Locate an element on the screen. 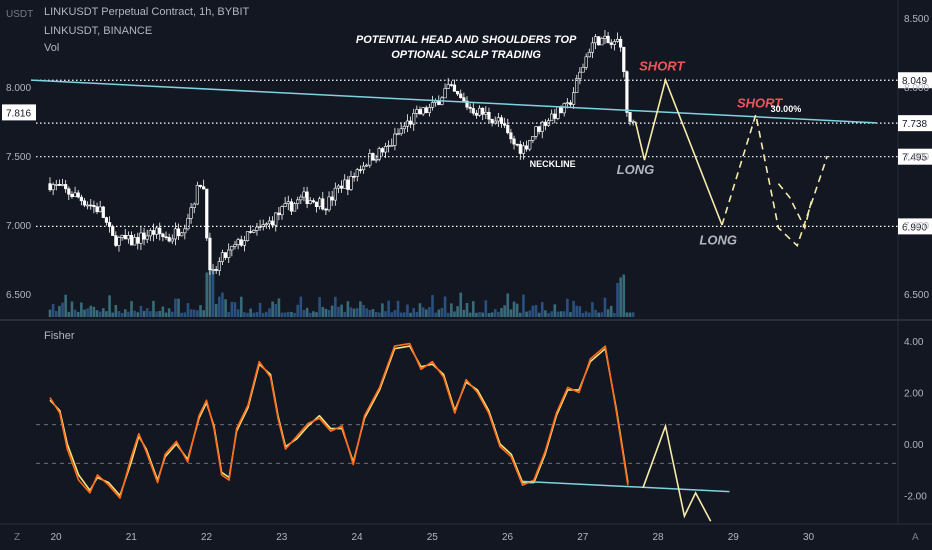 This screenshot has height=550, width=932. level-label: 6.990 is located at coordinates (914, 227).